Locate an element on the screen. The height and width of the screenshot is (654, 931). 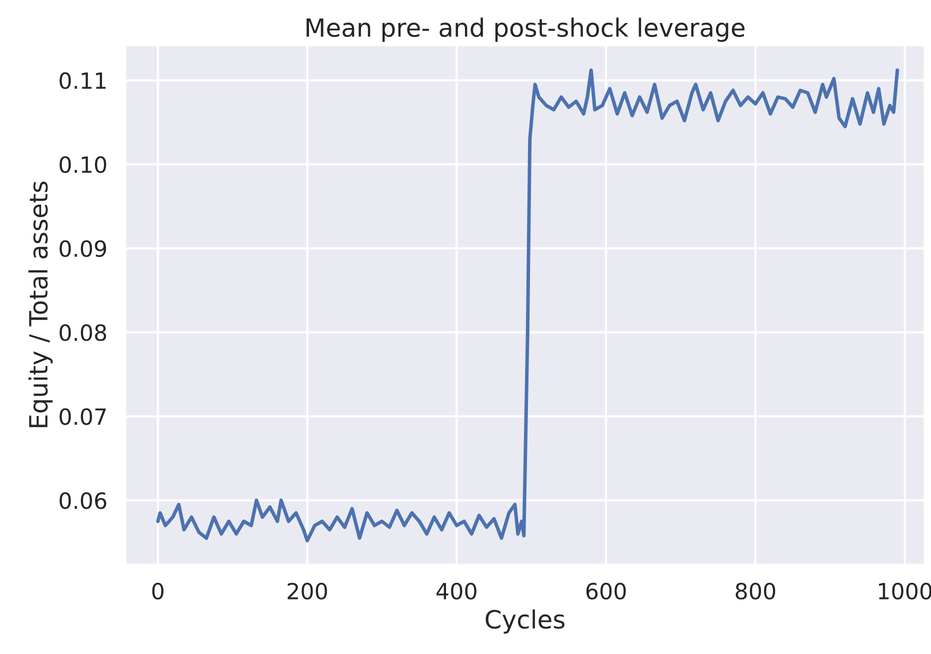
x-tick-label: 200 is located at coordinates (307, 591).